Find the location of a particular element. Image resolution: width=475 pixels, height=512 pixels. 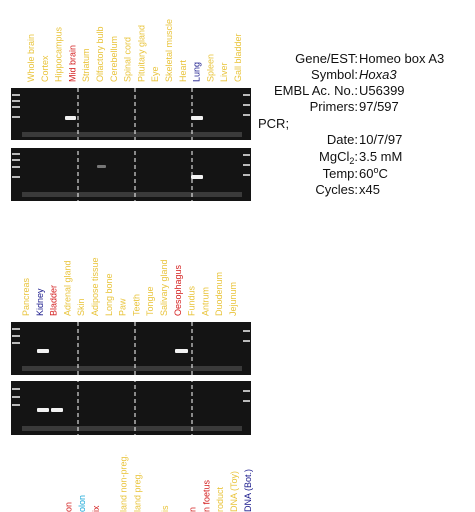

lane-label: Tongue is located at coordinates (150, 301).